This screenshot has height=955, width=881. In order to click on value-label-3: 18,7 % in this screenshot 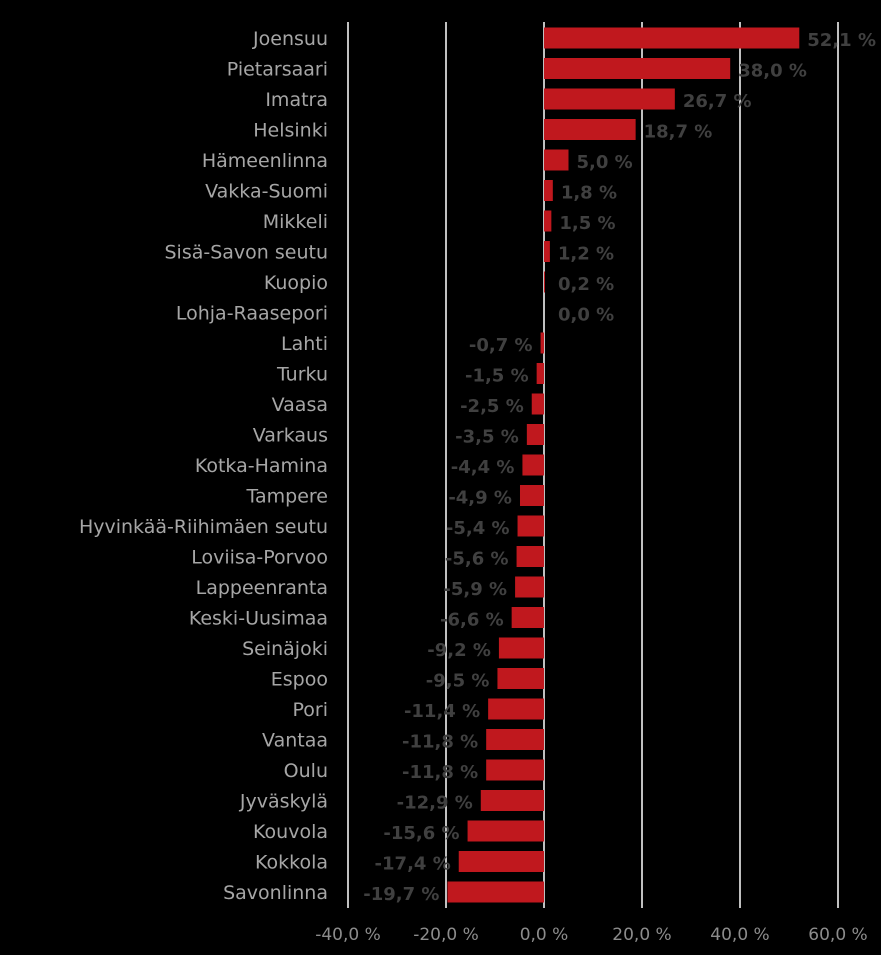, I will do `click(678, 132)`.